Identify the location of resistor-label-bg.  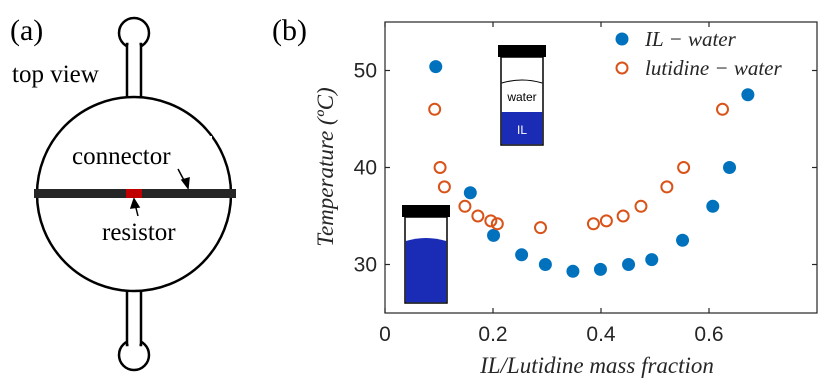
(149, 230).